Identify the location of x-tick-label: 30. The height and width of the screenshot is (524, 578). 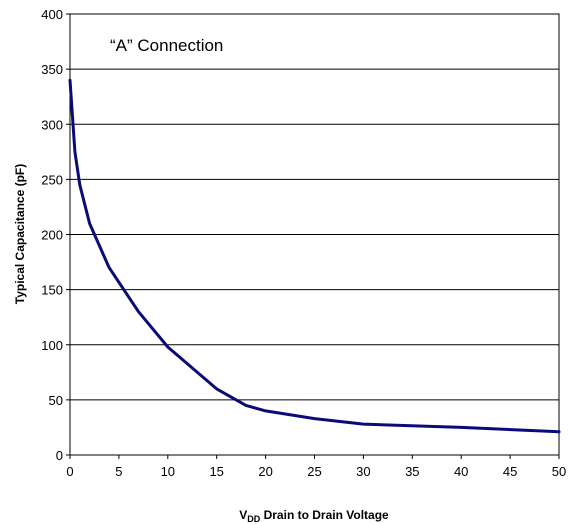
(363, 471).